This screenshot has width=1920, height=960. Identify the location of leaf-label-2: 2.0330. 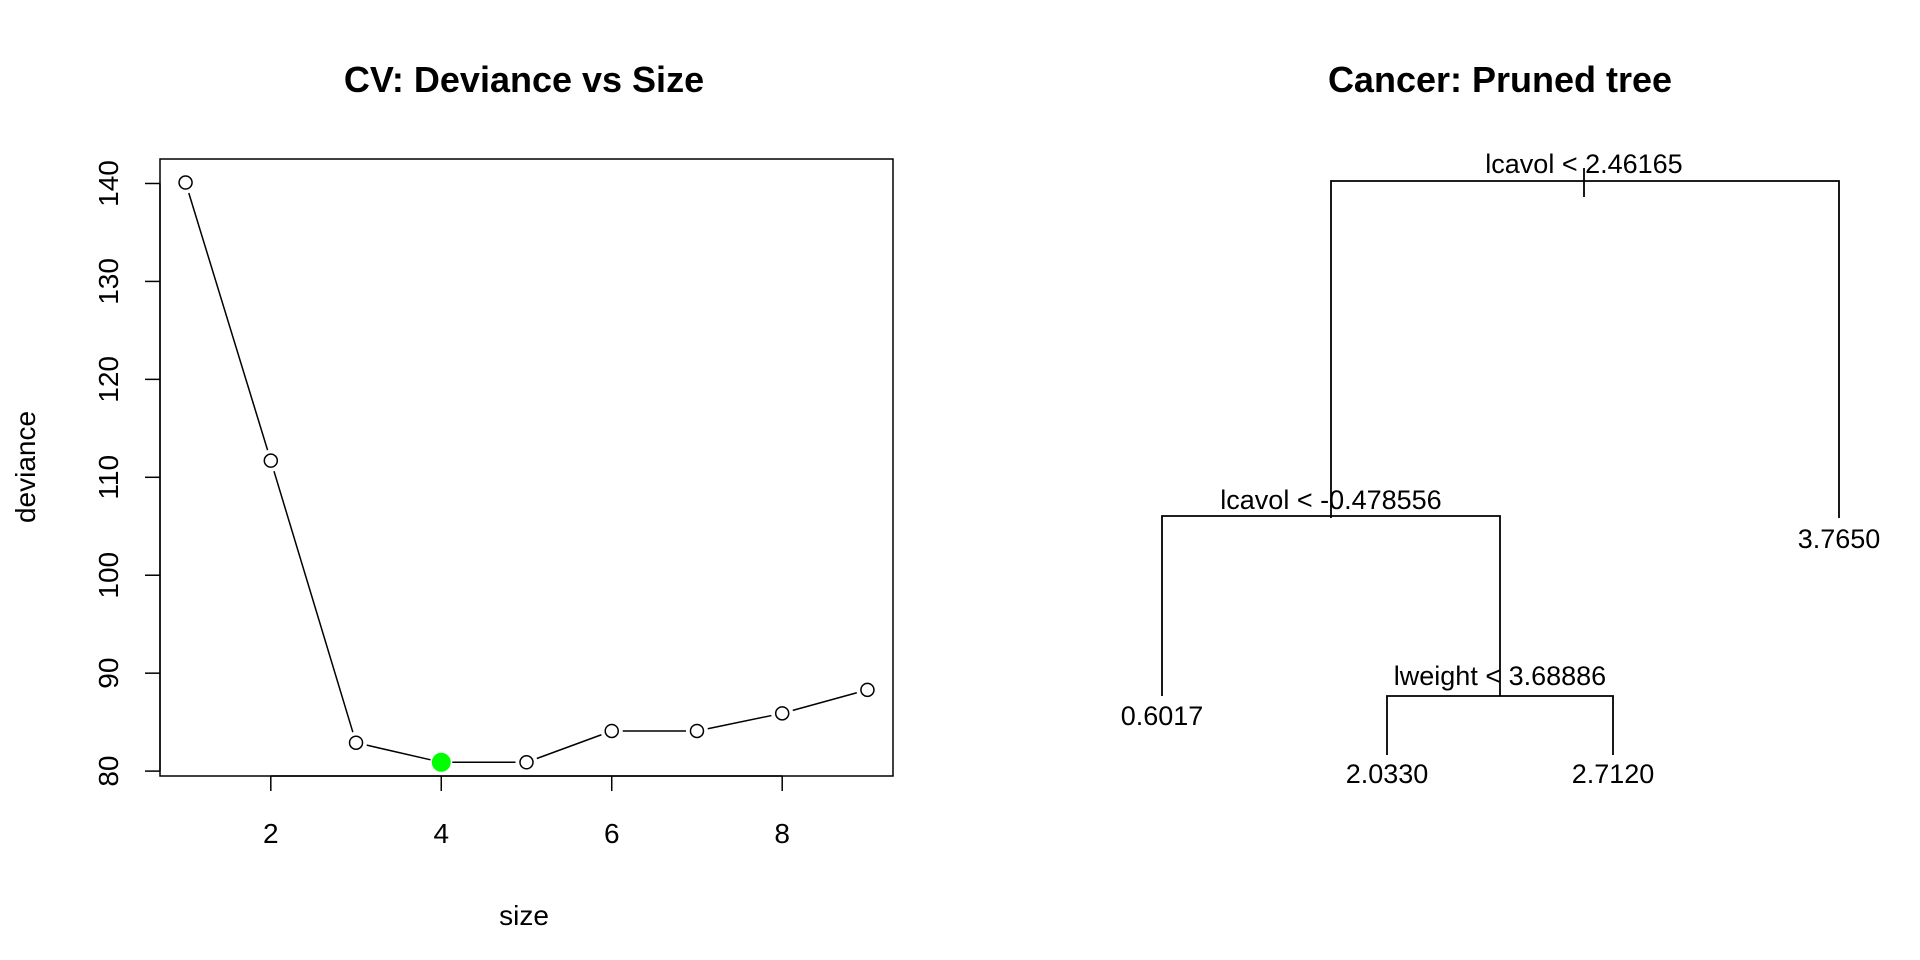
(1387, 774).